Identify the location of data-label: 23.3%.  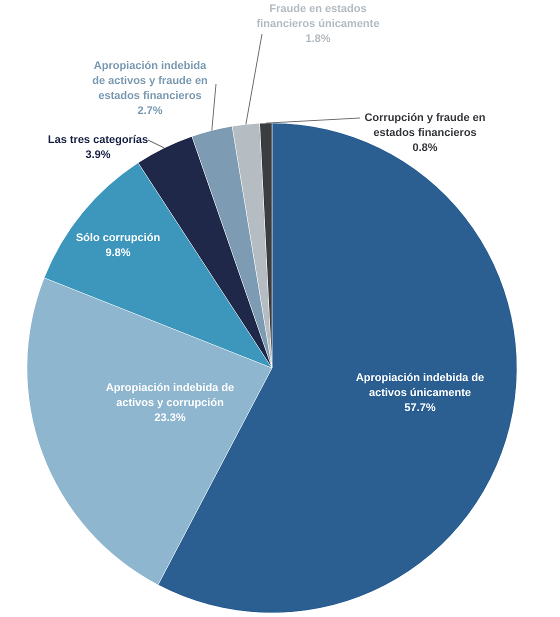
(170, 418).